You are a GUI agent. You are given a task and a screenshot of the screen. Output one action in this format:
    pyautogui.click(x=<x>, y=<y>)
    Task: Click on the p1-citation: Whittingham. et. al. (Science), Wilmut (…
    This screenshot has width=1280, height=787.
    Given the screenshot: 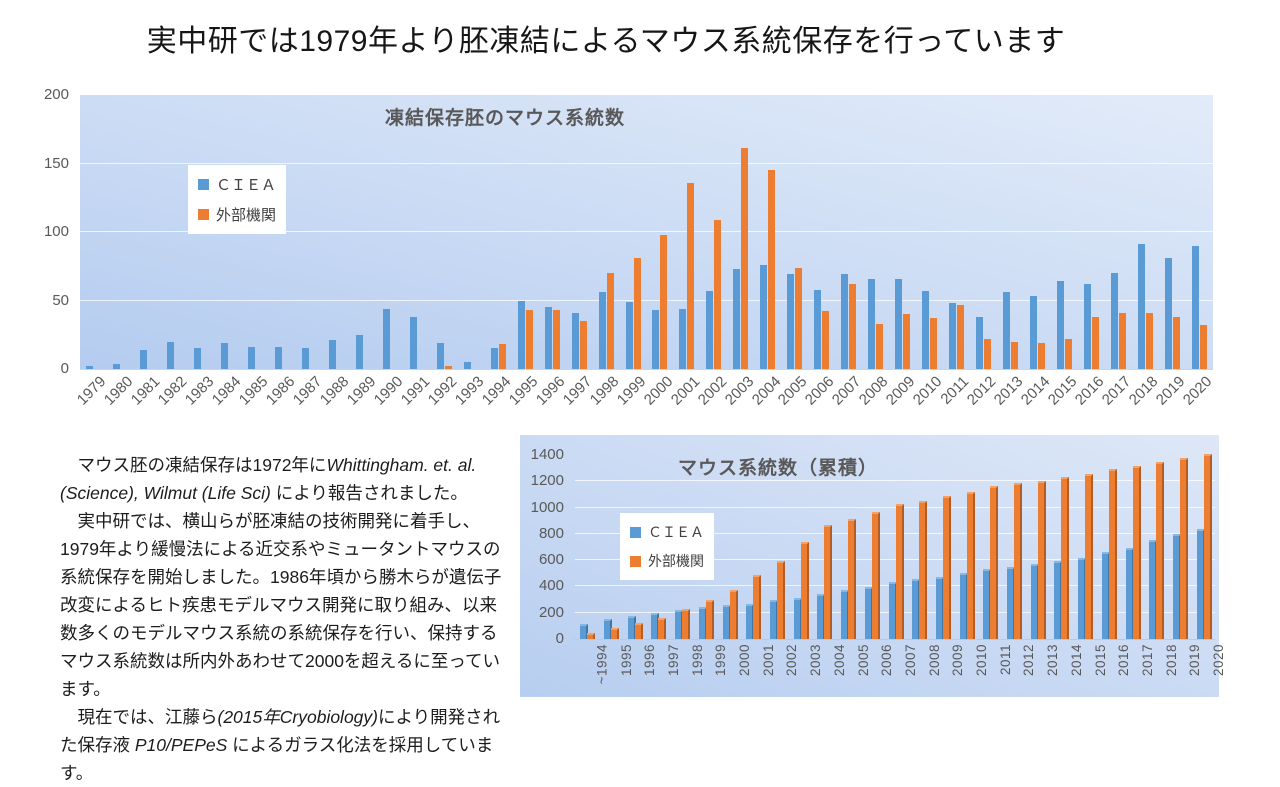 What is the action you would take?
    pyautogui.click(x=268, y=479)
    